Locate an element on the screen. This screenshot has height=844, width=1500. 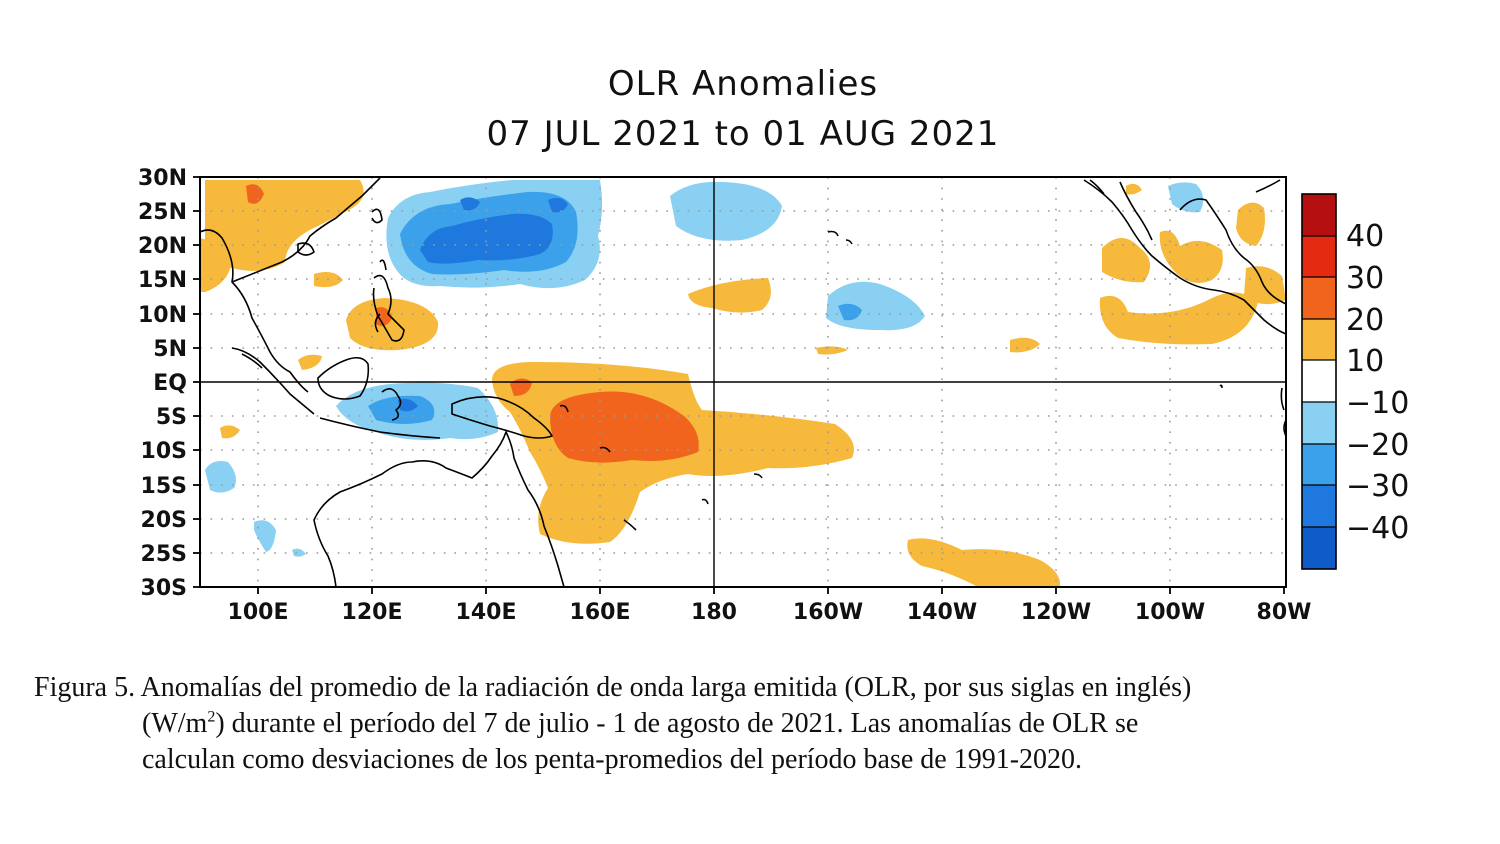
lon-label: 120W is located at coordinates (1056, 612).